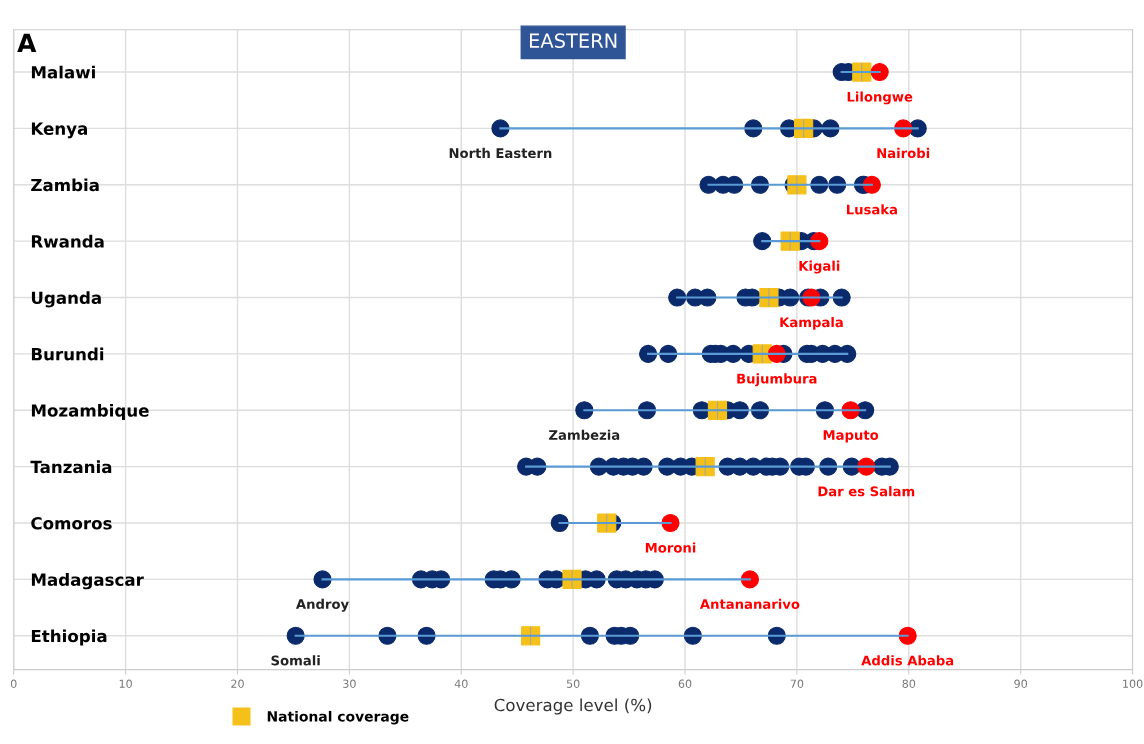 This screenshot has height=744, width=1144. What do you see at coordinates (685, 683) in the screenshot?
I see `x-tick-label: 60` at bounding box center [685, 683].